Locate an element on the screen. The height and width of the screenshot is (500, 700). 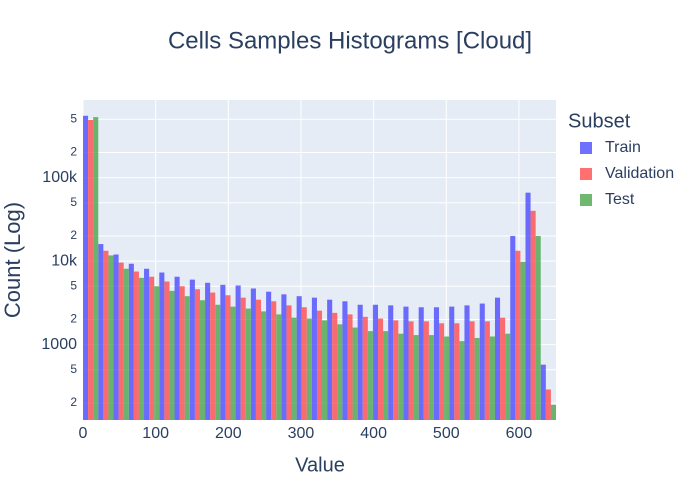
x-tick-label: 500 is located at coordinates (446, 433).